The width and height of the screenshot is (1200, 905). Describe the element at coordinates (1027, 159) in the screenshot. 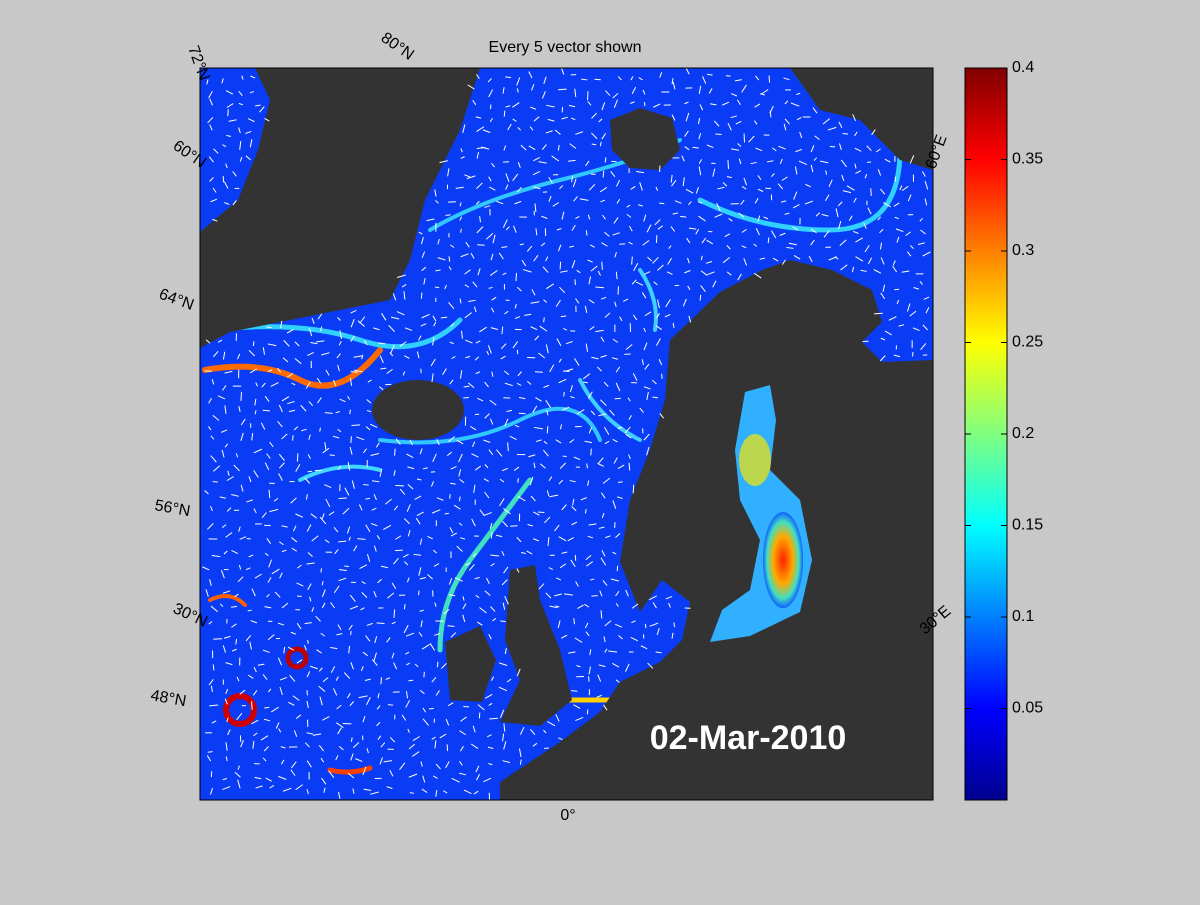

I see `colorbar-tick-label: 0.35` at that location.